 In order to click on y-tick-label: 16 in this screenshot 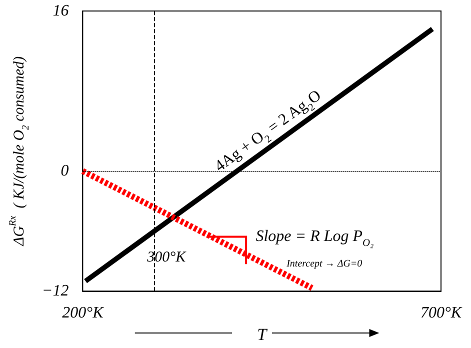, I will do `click(60, 11)`.